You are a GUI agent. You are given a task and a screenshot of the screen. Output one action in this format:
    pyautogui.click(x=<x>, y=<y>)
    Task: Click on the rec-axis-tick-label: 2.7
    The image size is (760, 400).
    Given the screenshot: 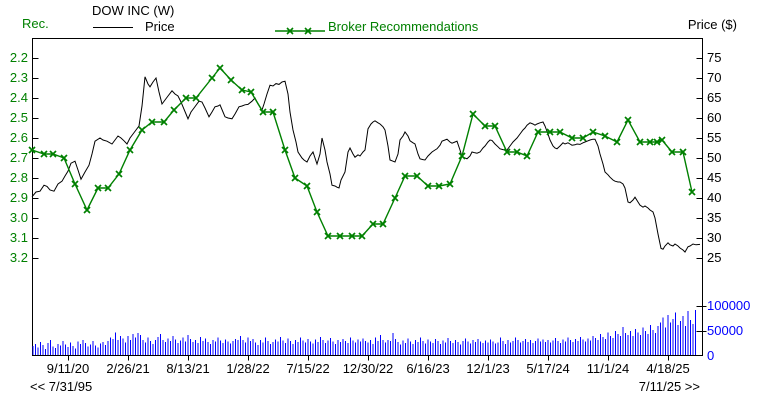 What is the action you would take?
    pyautogui.click(x=18, y=157)
    